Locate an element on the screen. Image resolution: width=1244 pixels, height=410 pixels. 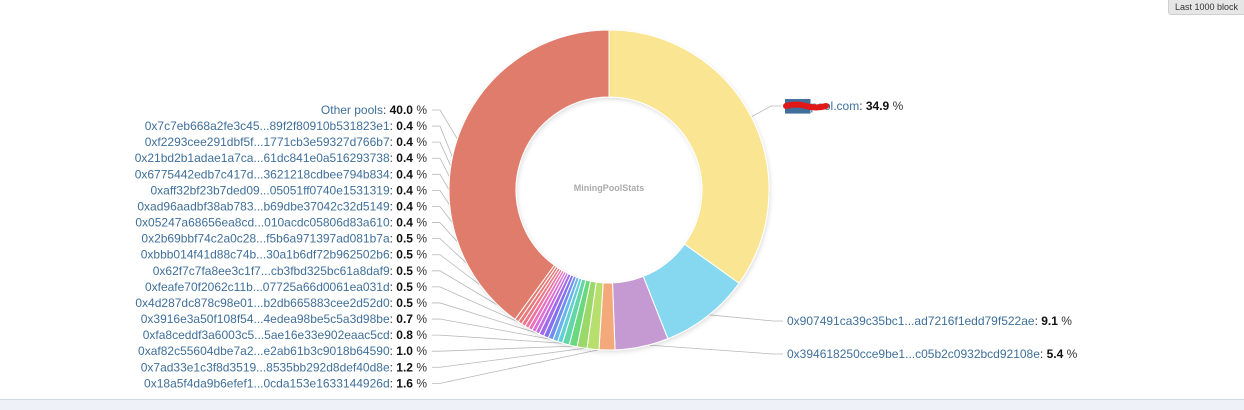
data-label-other-pools: Other pools: 40.0 % is located at coordinates (374, 110).